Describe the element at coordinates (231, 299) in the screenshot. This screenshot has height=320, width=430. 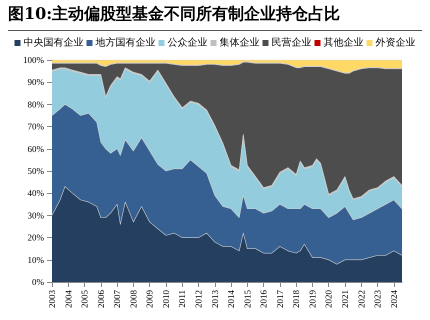
I see `x-tick-label: 2014` at that location.